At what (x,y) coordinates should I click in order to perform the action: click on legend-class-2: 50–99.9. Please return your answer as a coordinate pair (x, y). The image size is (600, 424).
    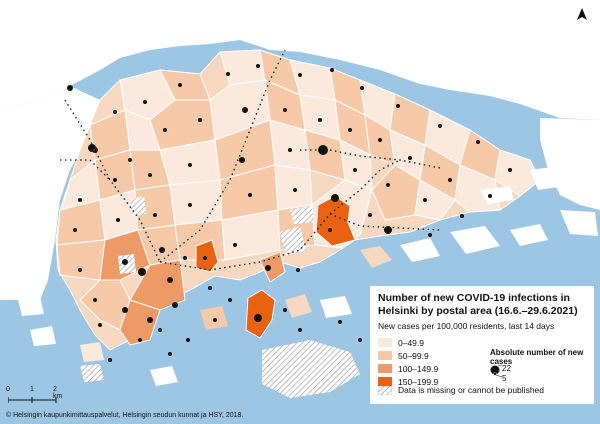
    Looking at the image, I should click on (408, 355).